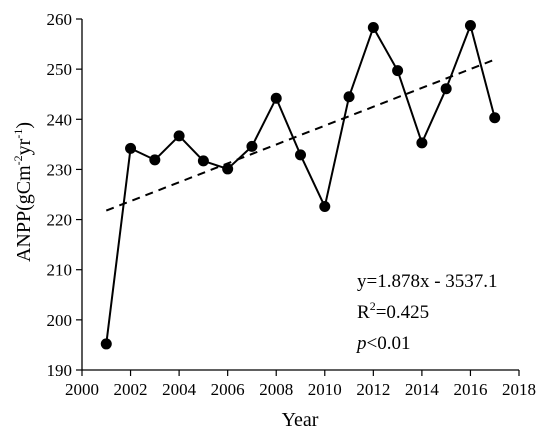 The width and height of the screenshot is (550, 437). Describe the element at coordinates (422, 389) in the screenshot. I see `x-tick-label: 2014` at that location.